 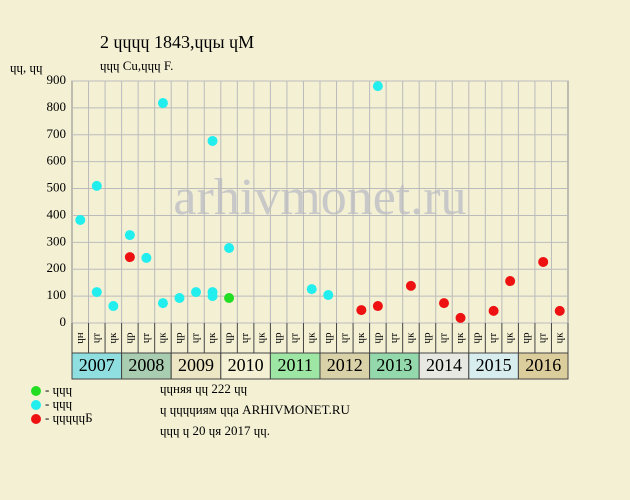 I want to click on year-label: 2009, so click(x=196, y=365).